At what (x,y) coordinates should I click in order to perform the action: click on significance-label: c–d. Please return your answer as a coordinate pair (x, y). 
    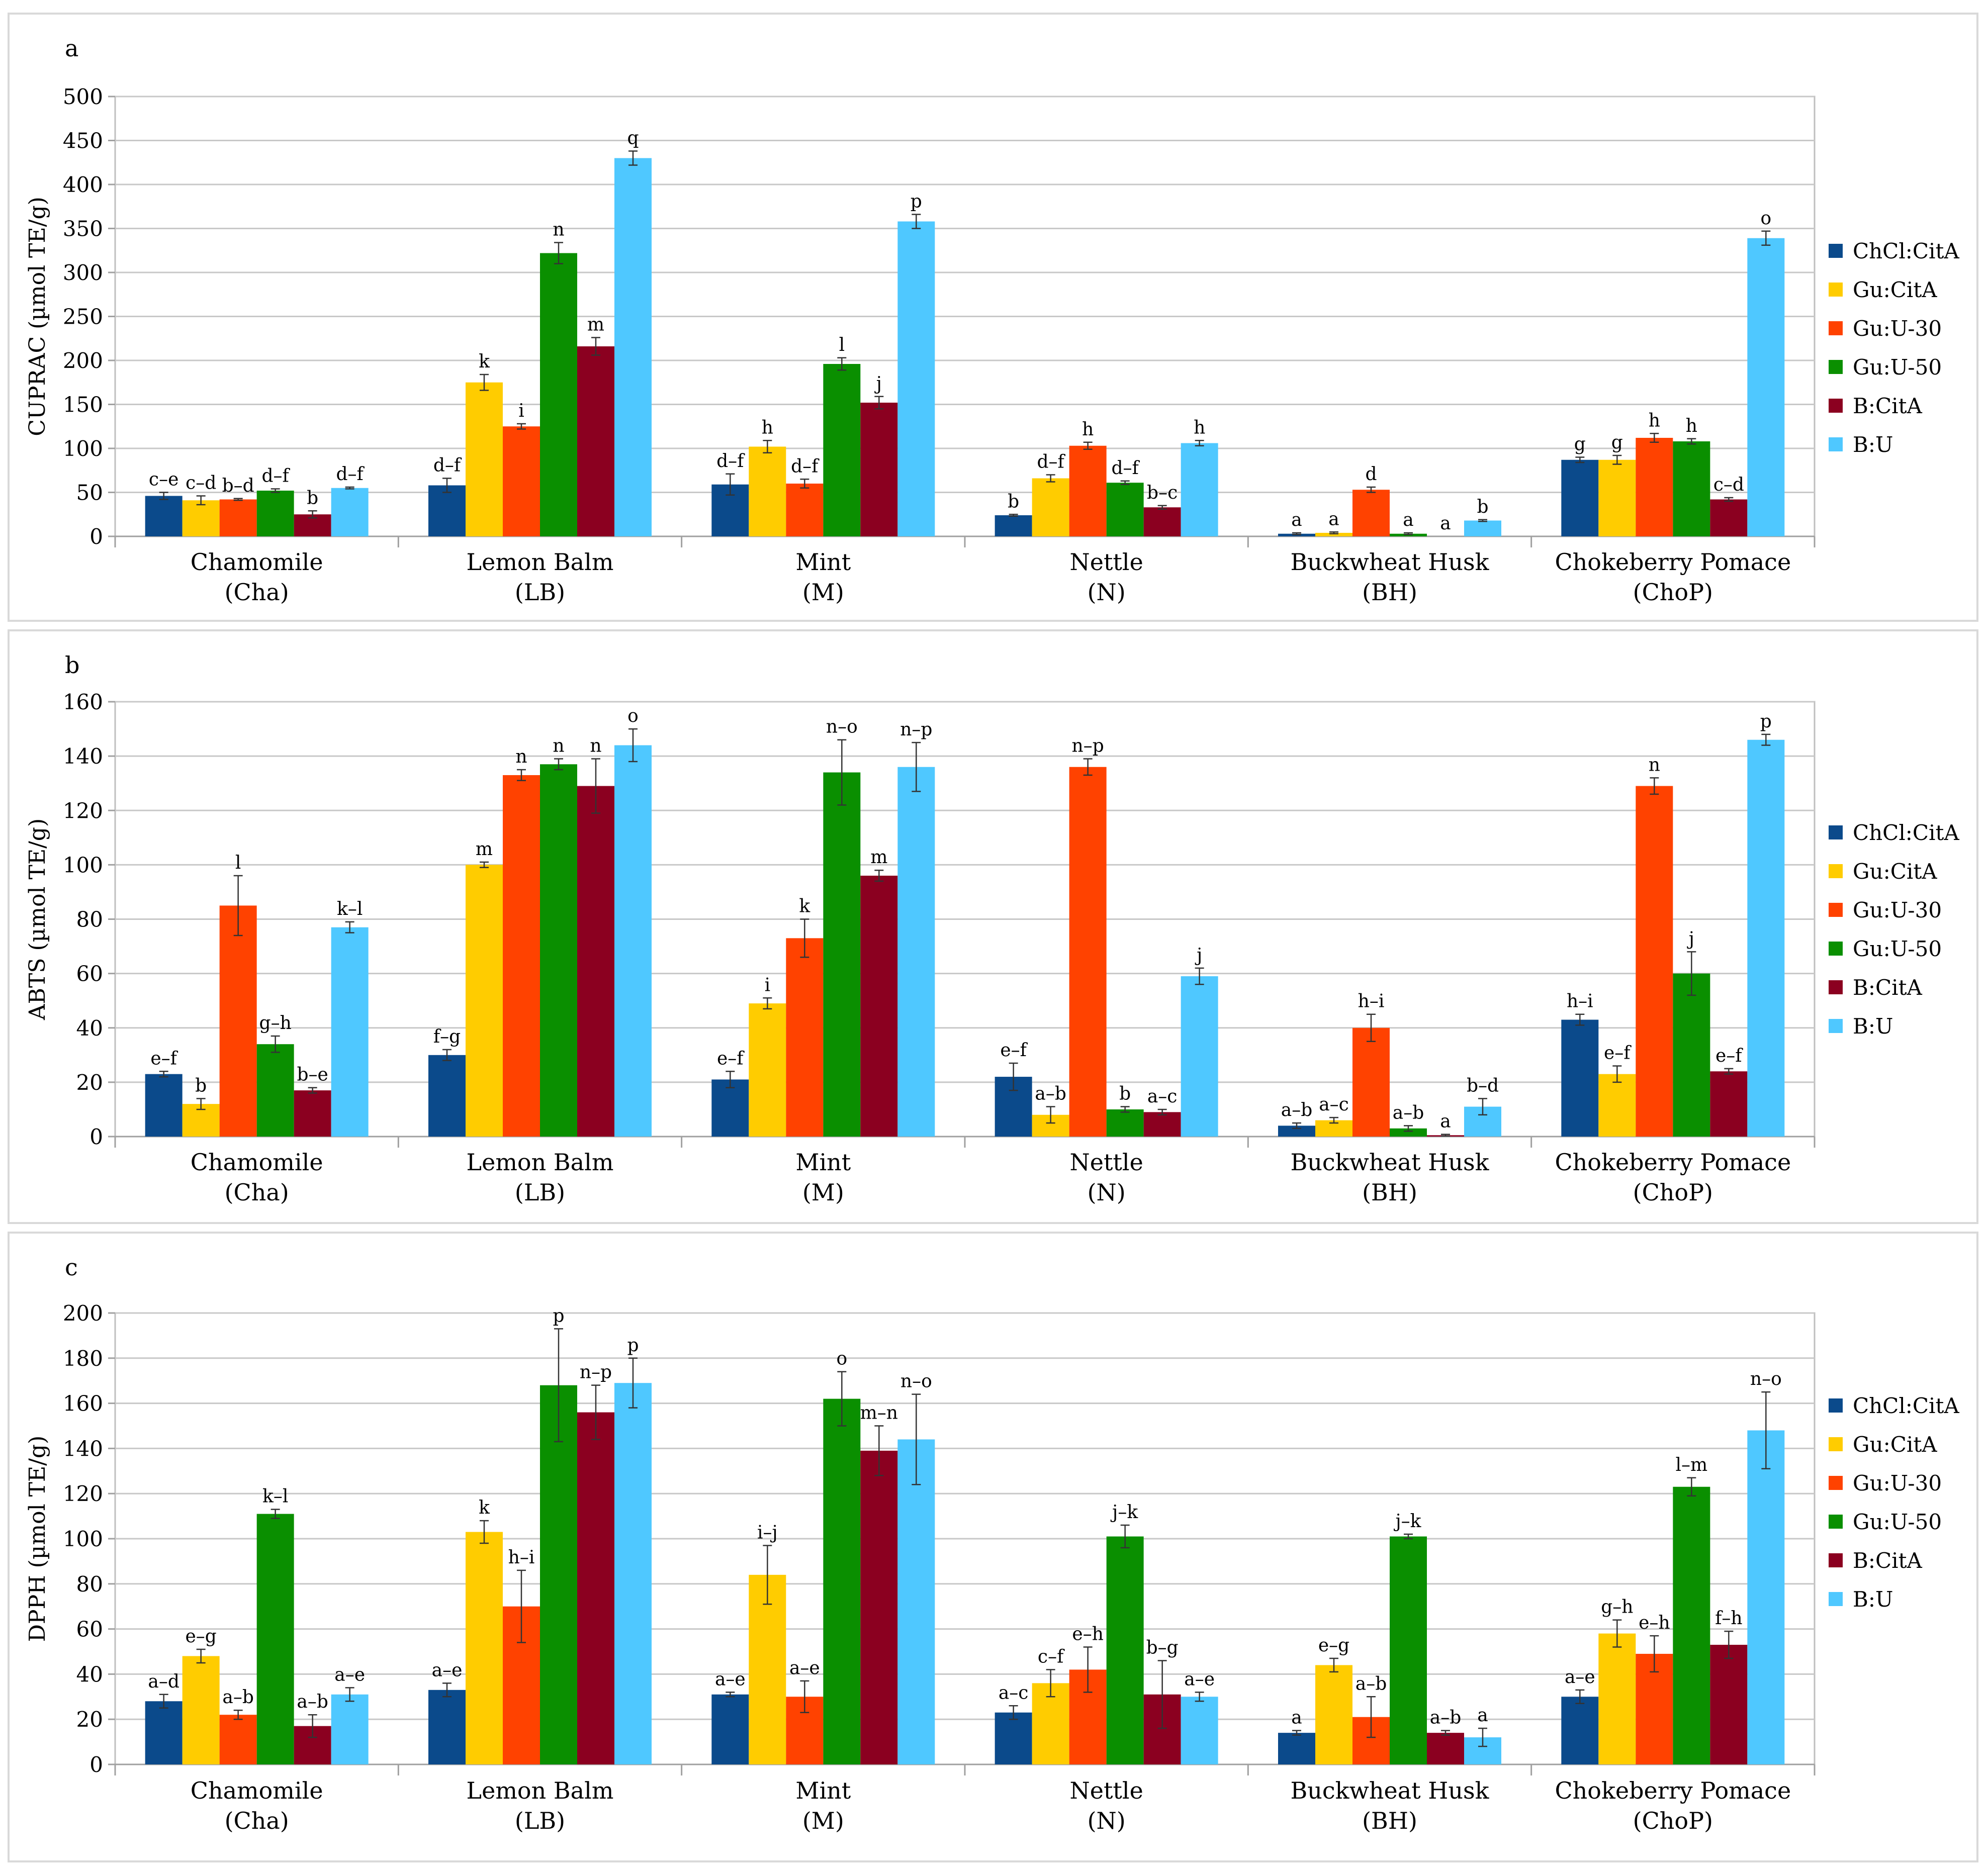
    Looking at the image, I should click on (1728, 485).